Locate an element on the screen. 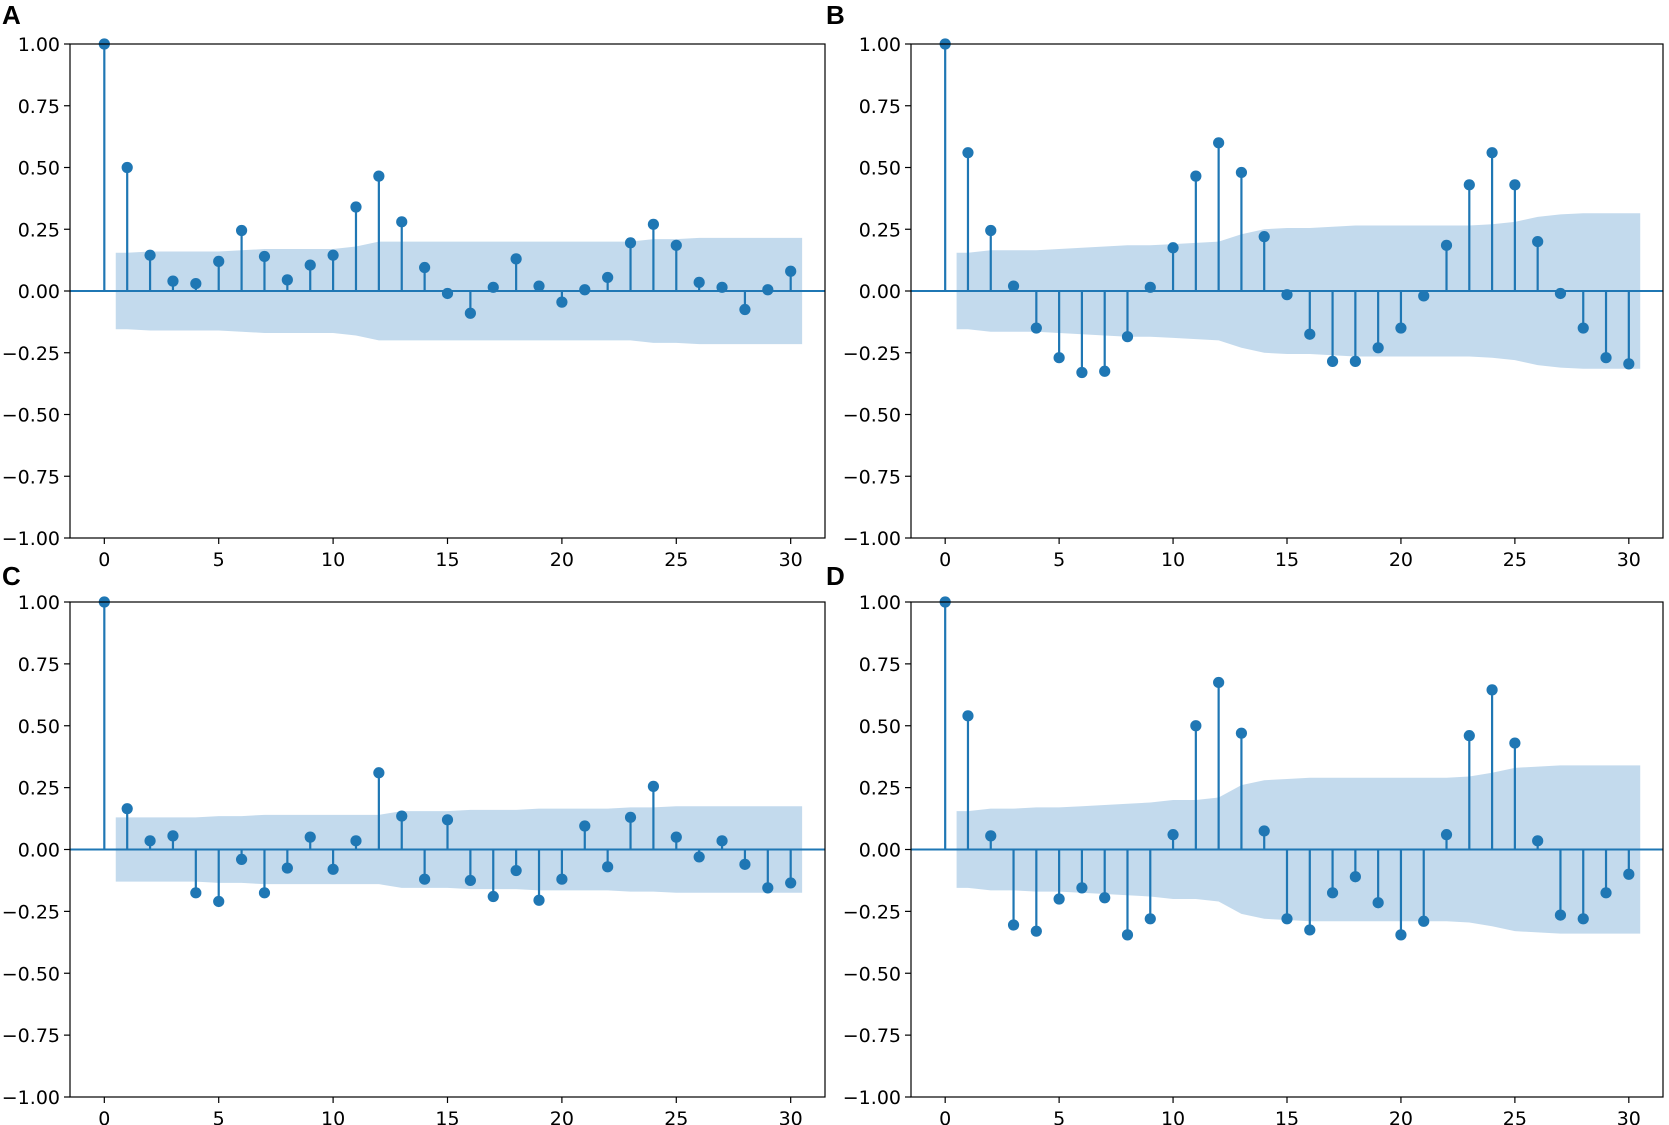 The height and width of the screenshot is (1125, 1669). panel-letter-b: B is located at coordinates (835, 15).